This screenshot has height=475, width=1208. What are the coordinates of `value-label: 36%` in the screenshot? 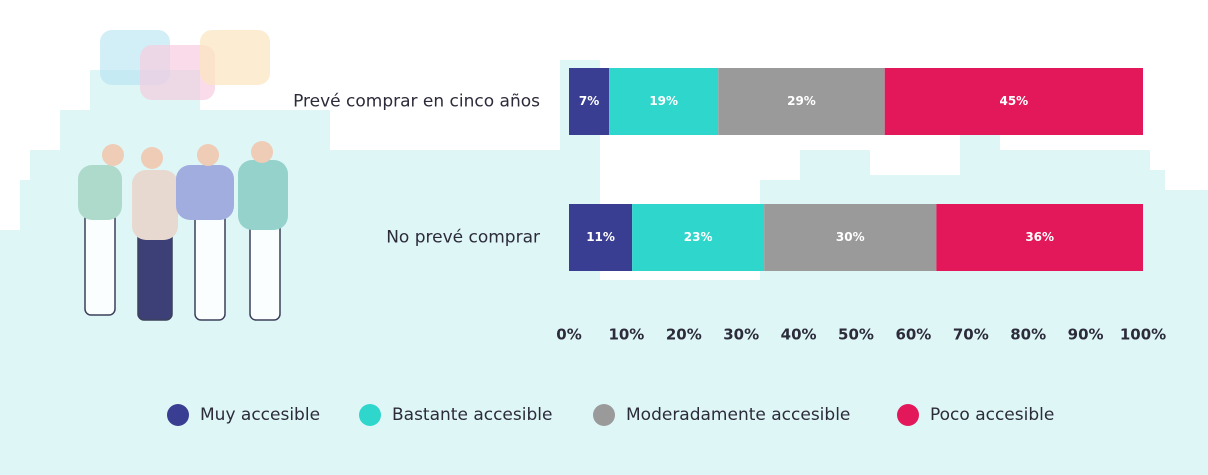 It's located at (1039, 237).